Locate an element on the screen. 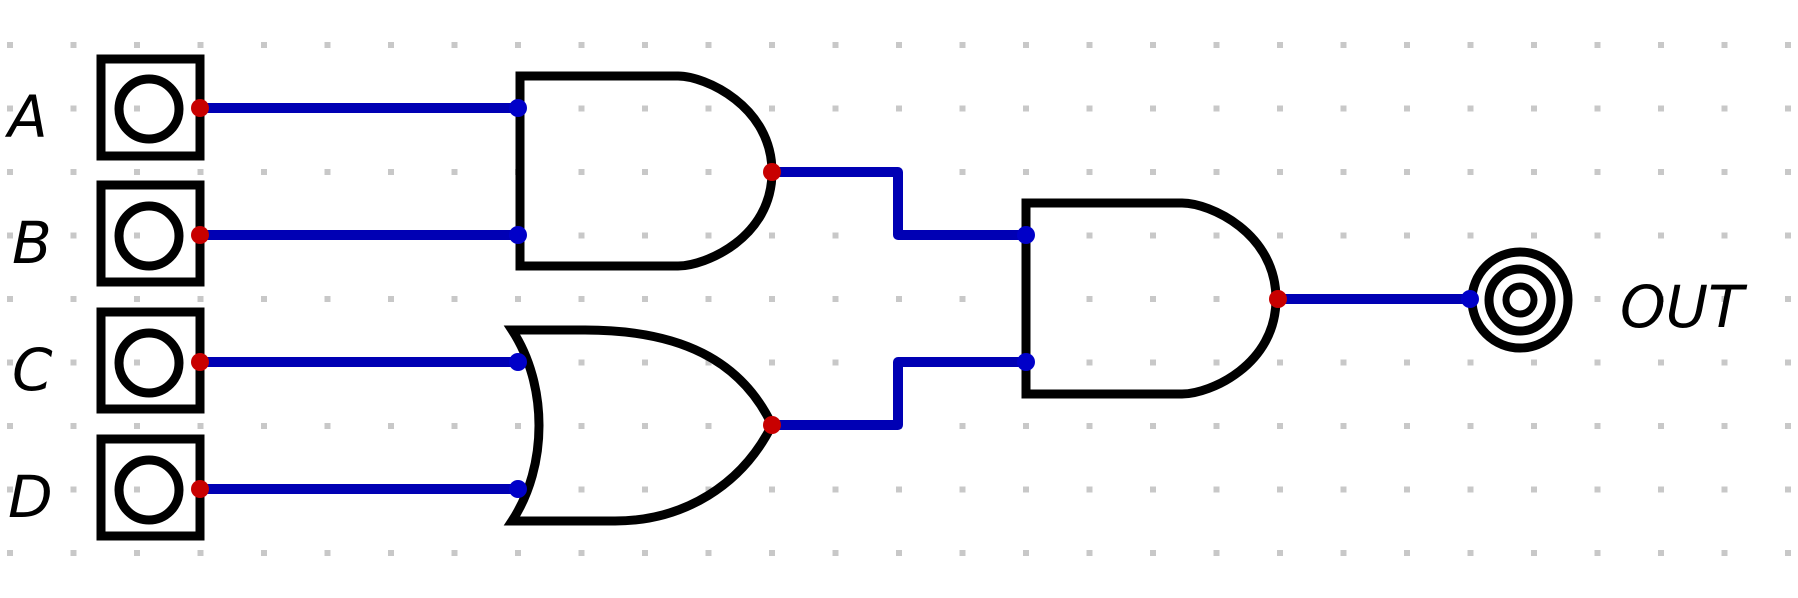 This screenshot has width=1798, height=598. input-switches is located at coordinates (150, 297).